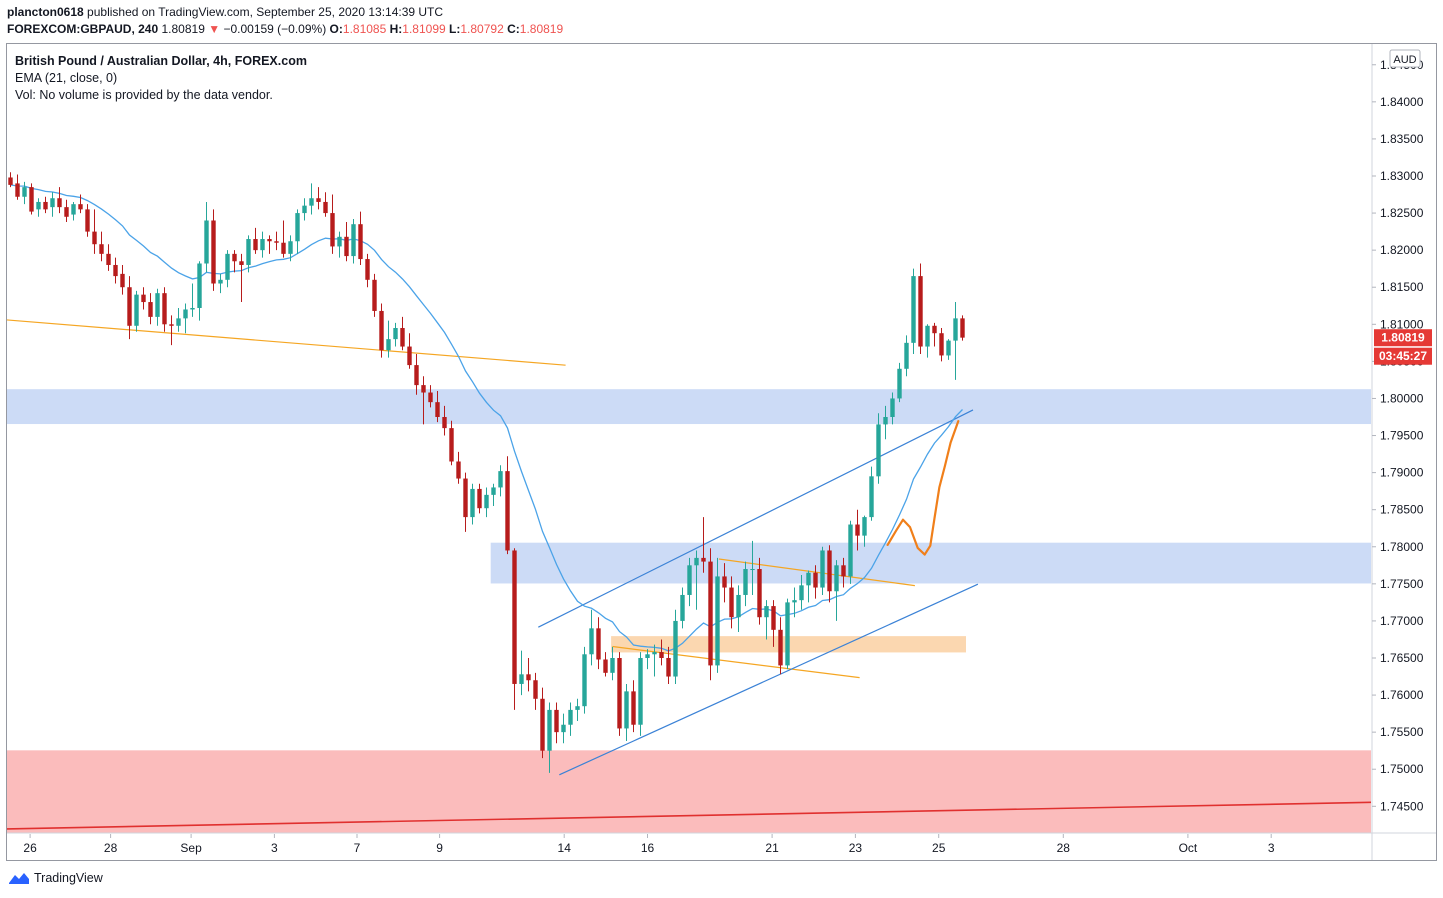 This screenshot has width=1443, height=898. What do you see at coordinates (1271, 848) in the screenshot?
I see `x-tick-label: 3` at bounding box center [1271, 848].